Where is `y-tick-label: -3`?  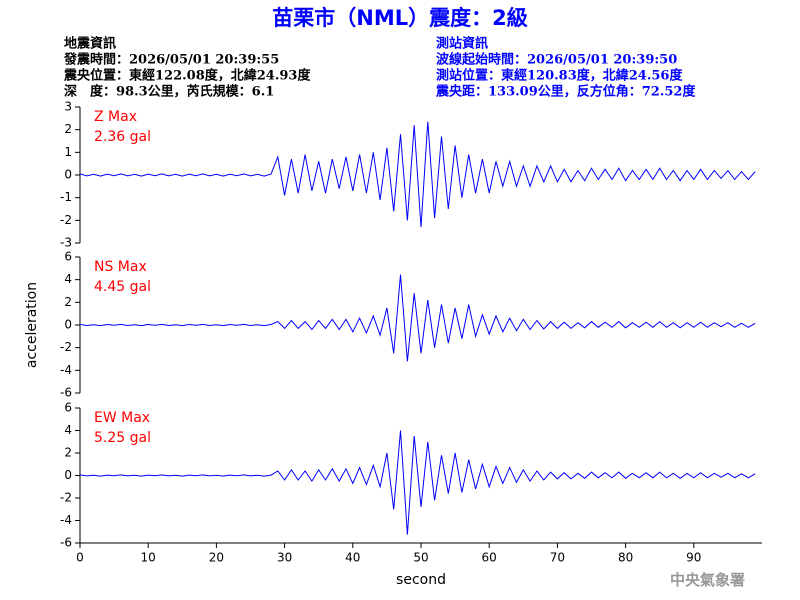 y-tick-label: -3 is located at coordinates (66, 243).